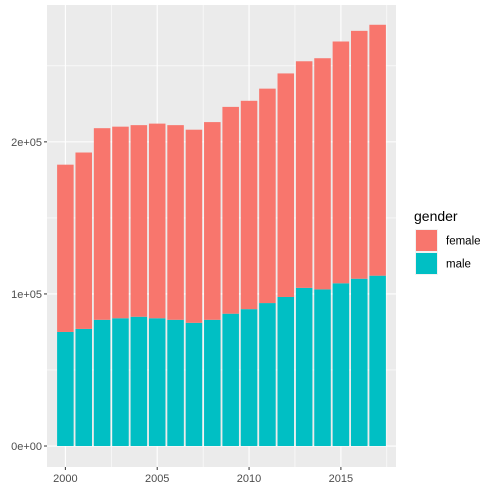 The width and height of the screenshot is (500, 500). Describe the element at coordinates (267, 375) in the screenshot. I see `bar-male-2011` at that location.